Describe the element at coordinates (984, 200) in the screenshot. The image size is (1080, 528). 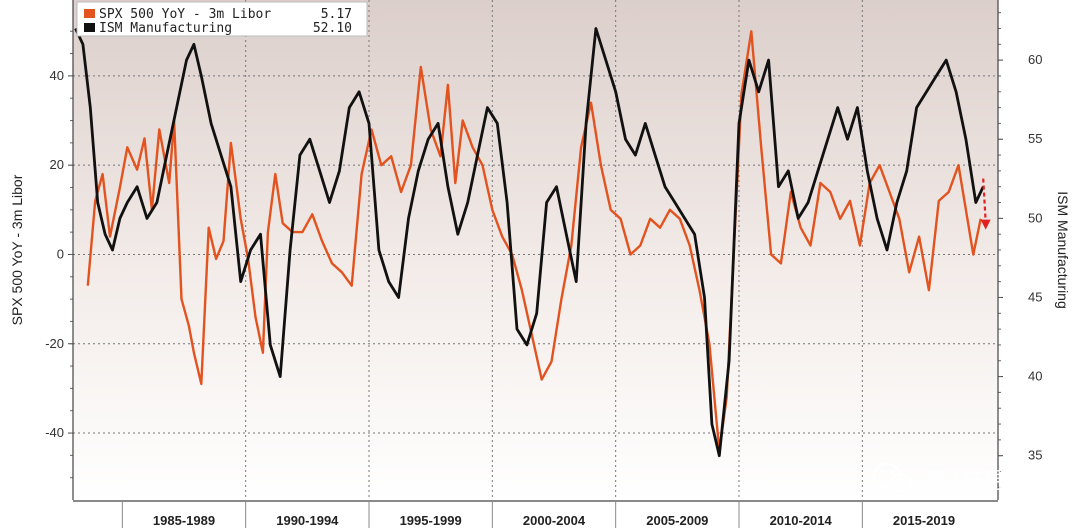
I see `forecast-arrow-shaft` at that location.